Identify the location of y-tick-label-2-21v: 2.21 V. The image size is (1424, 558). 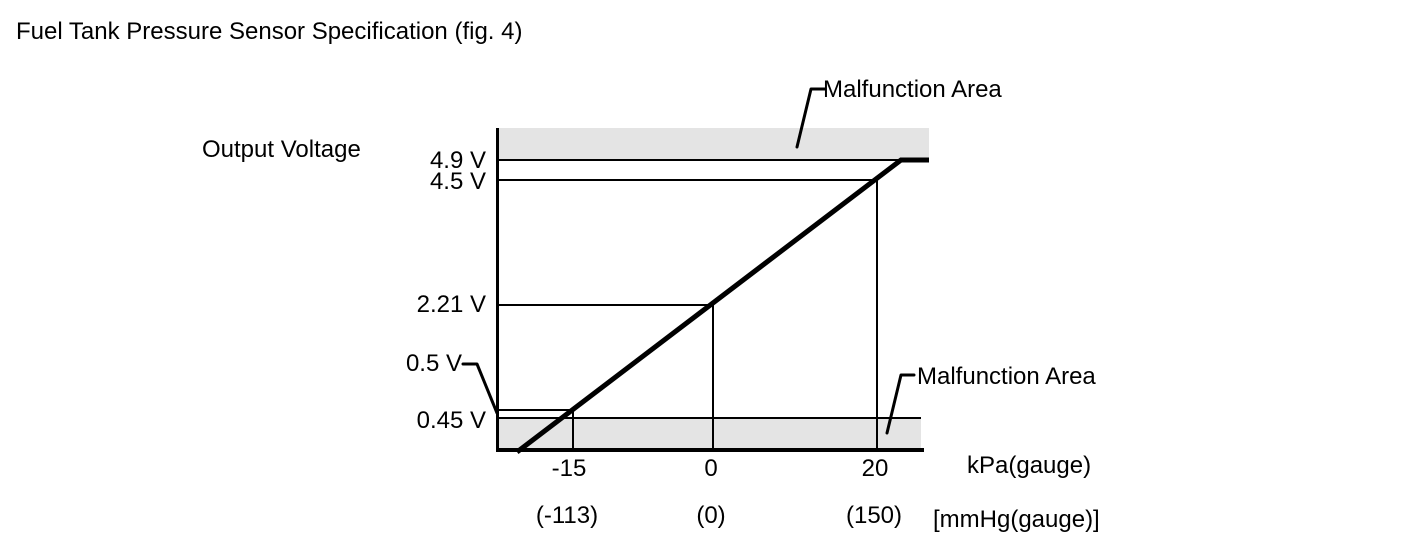
(451, 304).